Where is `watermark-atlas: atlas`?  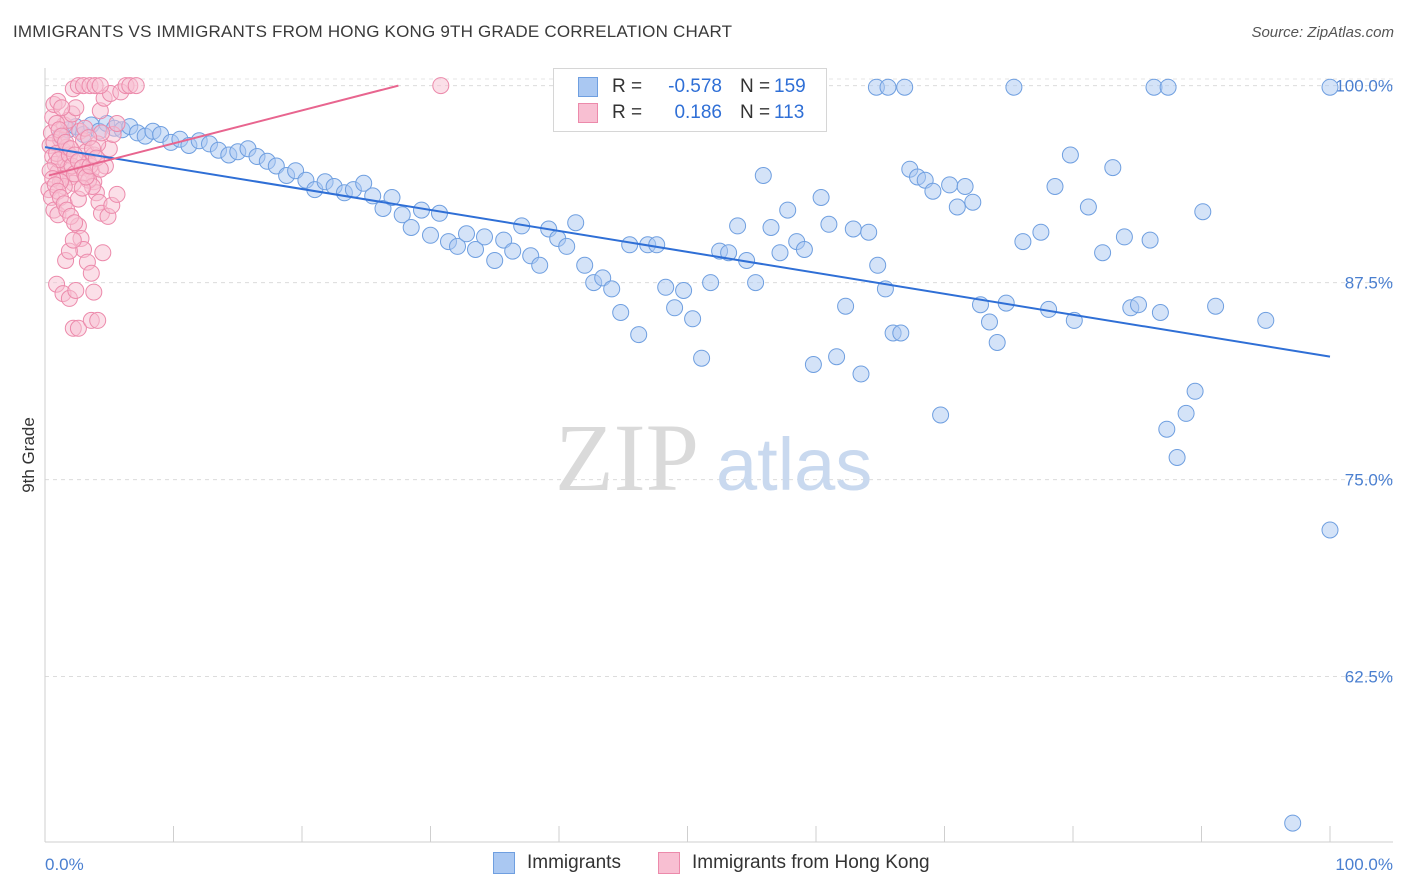 watermark-atlas: atlas is located at coordinates (794, 464).